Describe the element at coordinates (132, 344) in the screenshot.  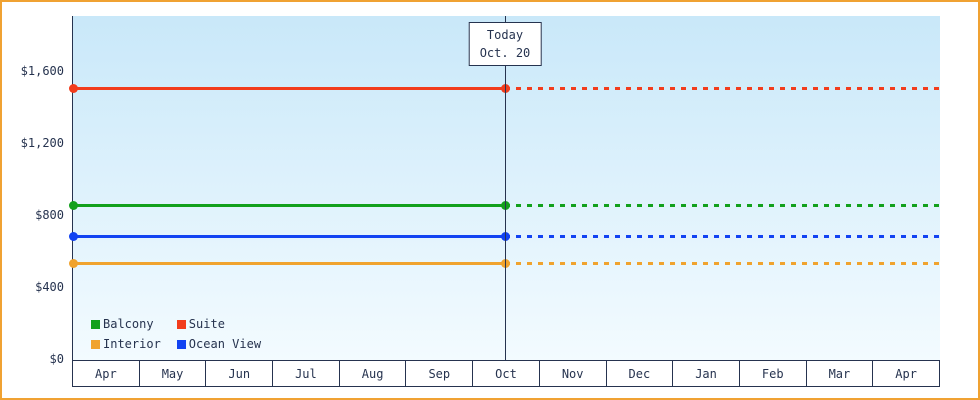
I see `legend-label: Interior` at that location.